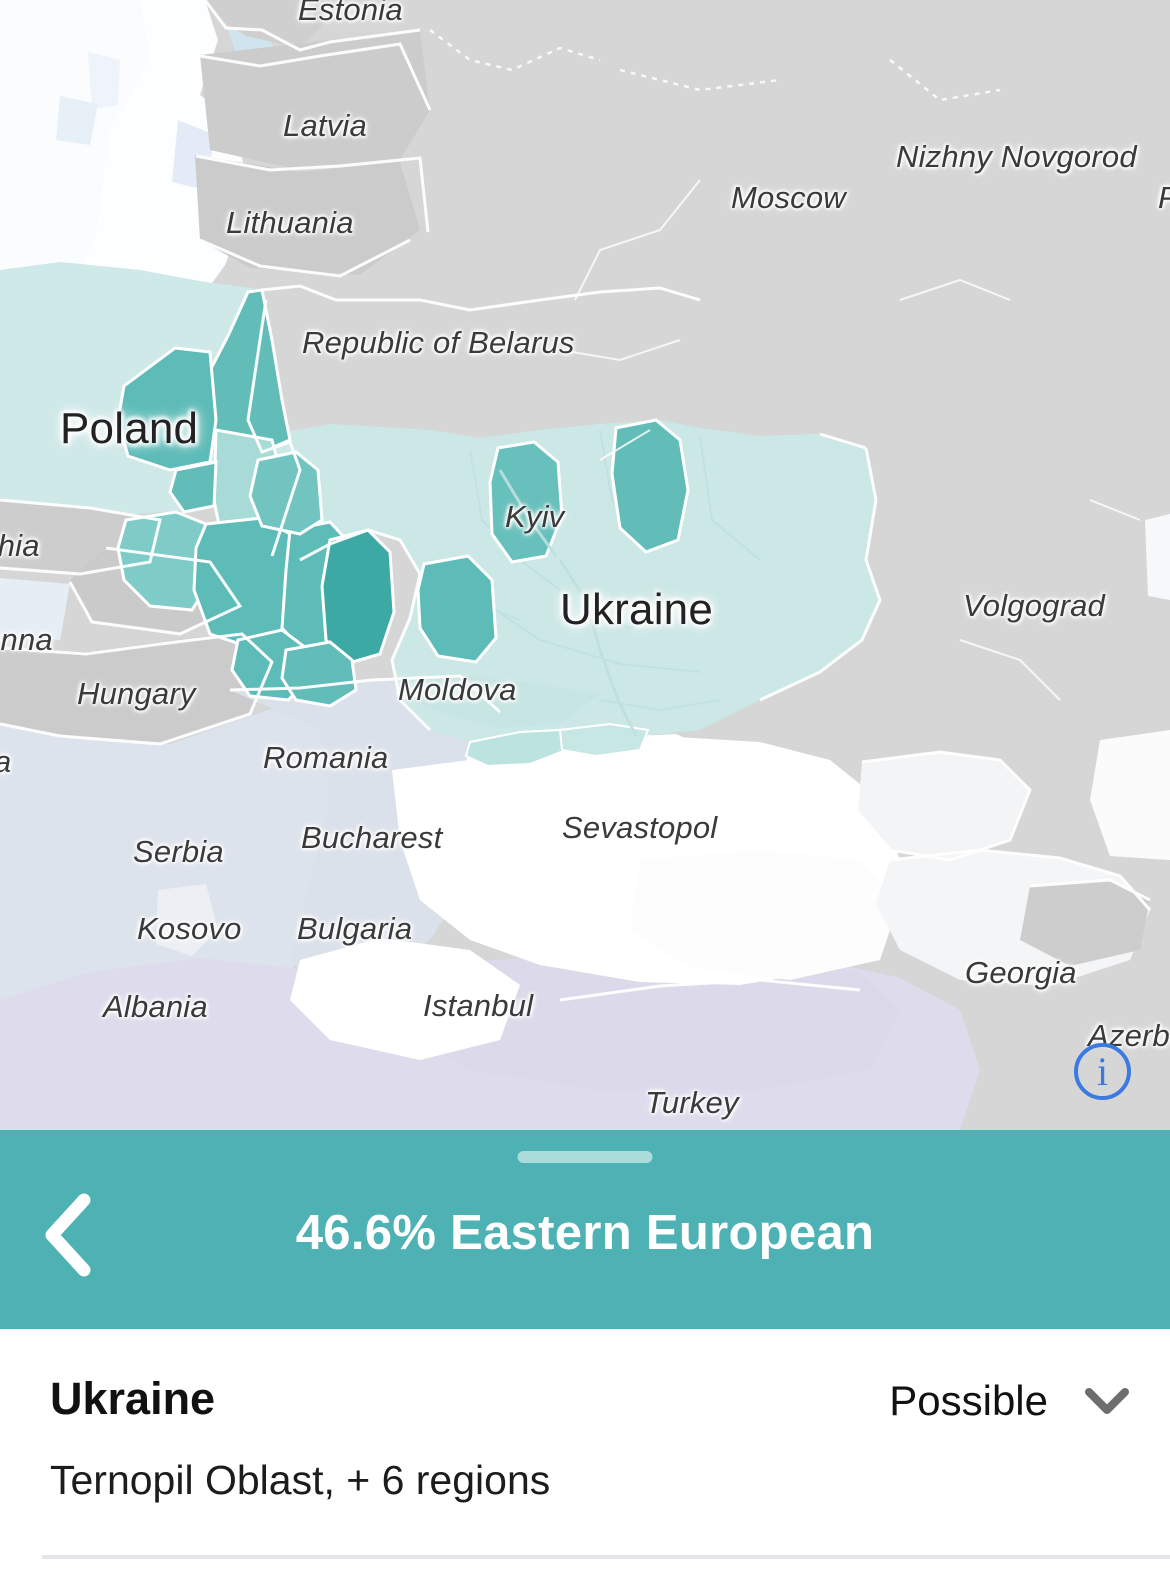  I want to click on confidence-label: Possible, so click(968, 1400).